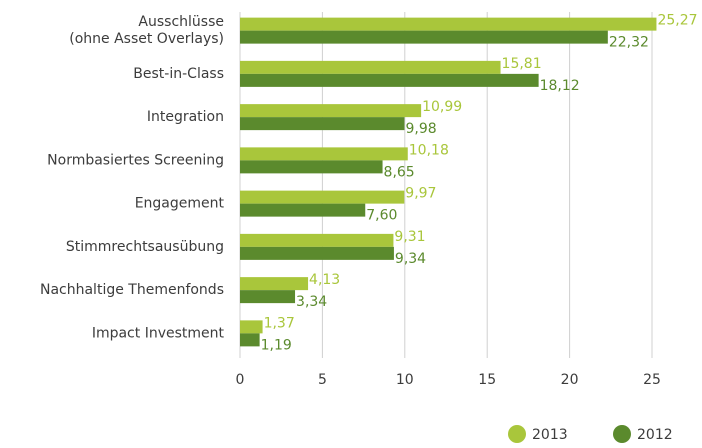 This screenshot has width=702, height=448. I want to click on value-label: 9,34, so click(410, 259).